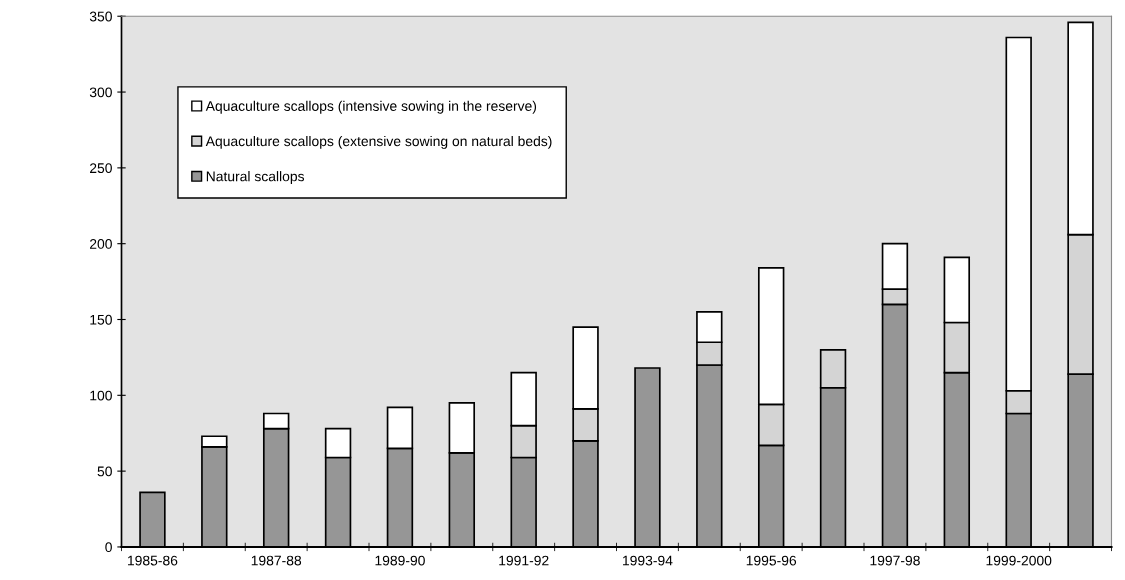  Describe the element at coordinates (101, 395) in the screenshot. I see `y-tick-label: 100` at that location.